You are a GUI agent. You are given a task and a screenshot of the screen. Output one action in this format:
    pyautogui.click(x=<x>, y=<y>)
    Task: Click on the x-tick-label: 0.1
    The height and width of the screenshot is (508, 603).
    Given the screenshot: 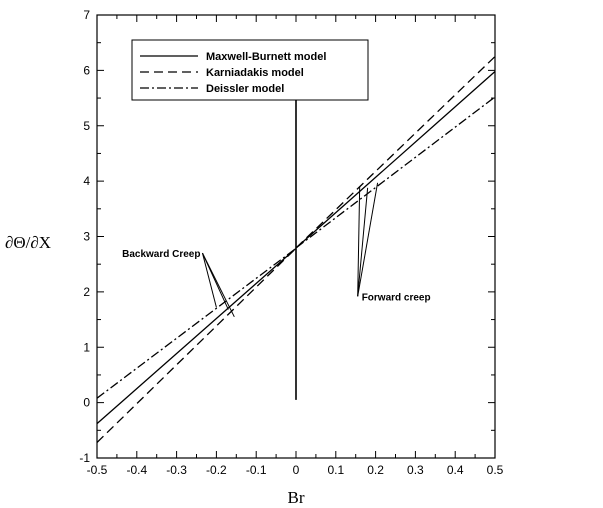 What is the action you would take?
    pyautogui.click(x=335, y=470)
    